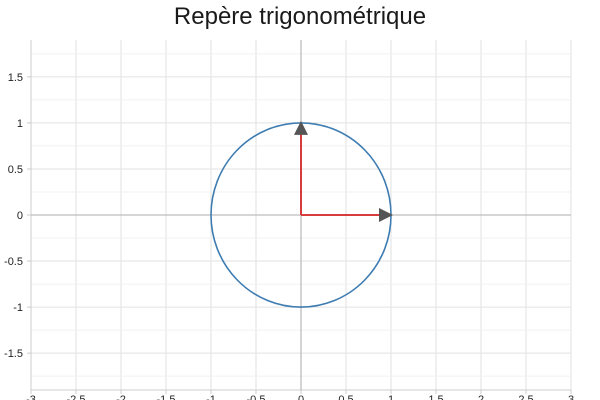 This screenshot has height=400, width=600. What do you see at coordinates (211, 397) in the screenshot?
I see `x-tick-label: -1` at bounding box center [211, 397].